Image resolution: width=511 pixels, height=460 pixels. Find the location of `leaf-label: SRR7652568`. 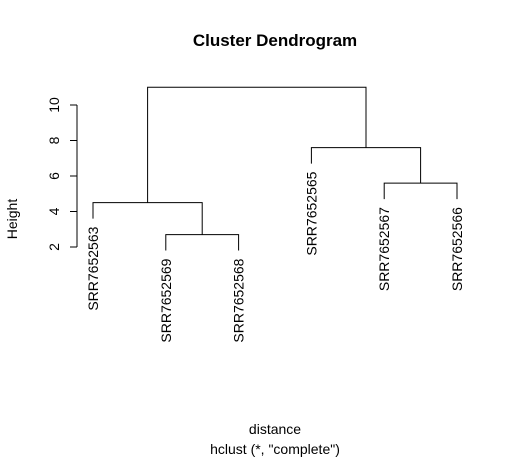

leaf-label: SRR7652568 is located at coordinates (239, 300).